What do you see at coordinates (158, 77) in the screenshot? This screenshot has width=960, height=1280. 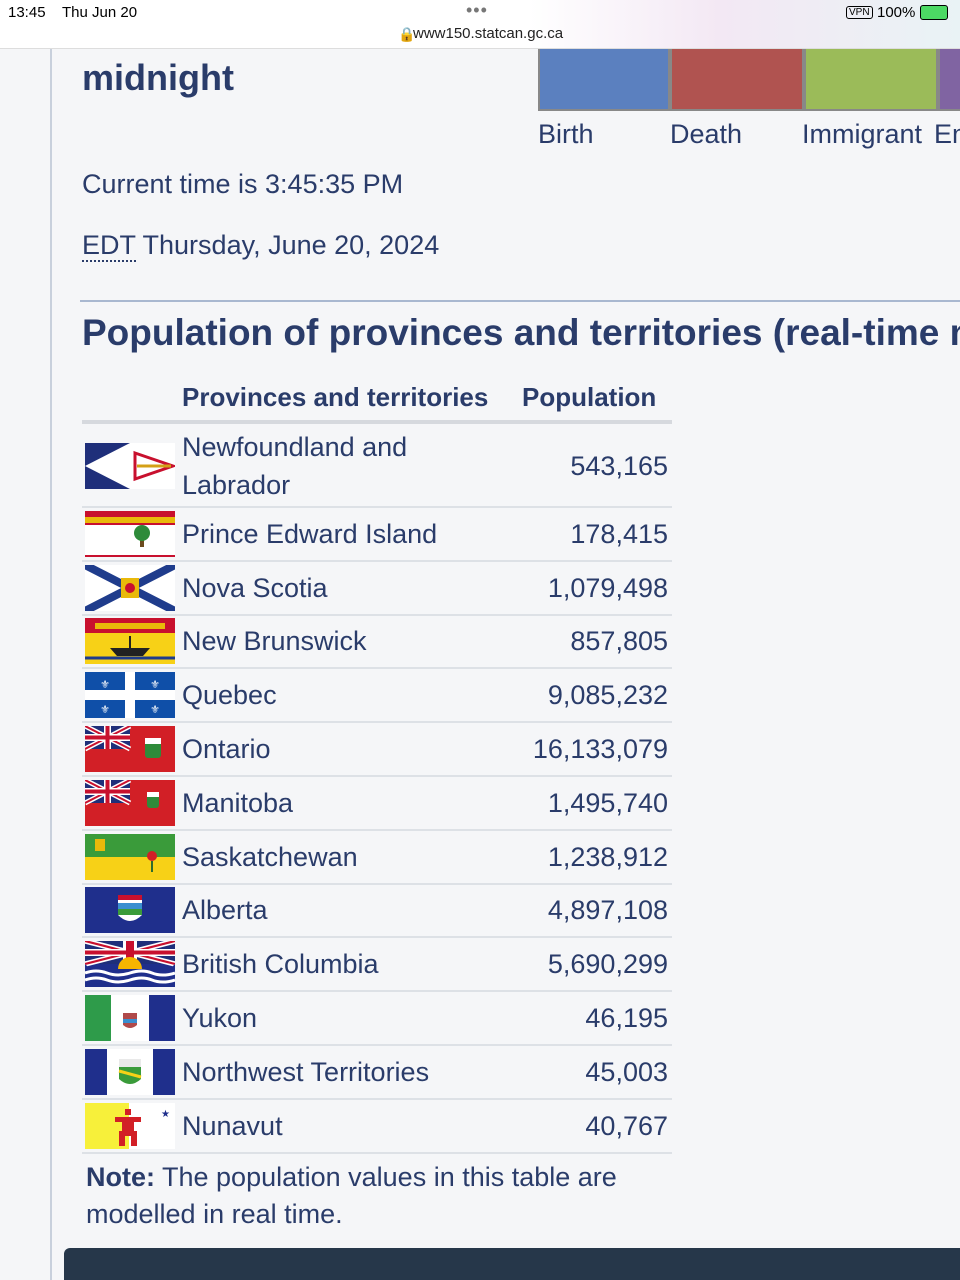 I see `heading: midnight` at bounding box center [158, 77].